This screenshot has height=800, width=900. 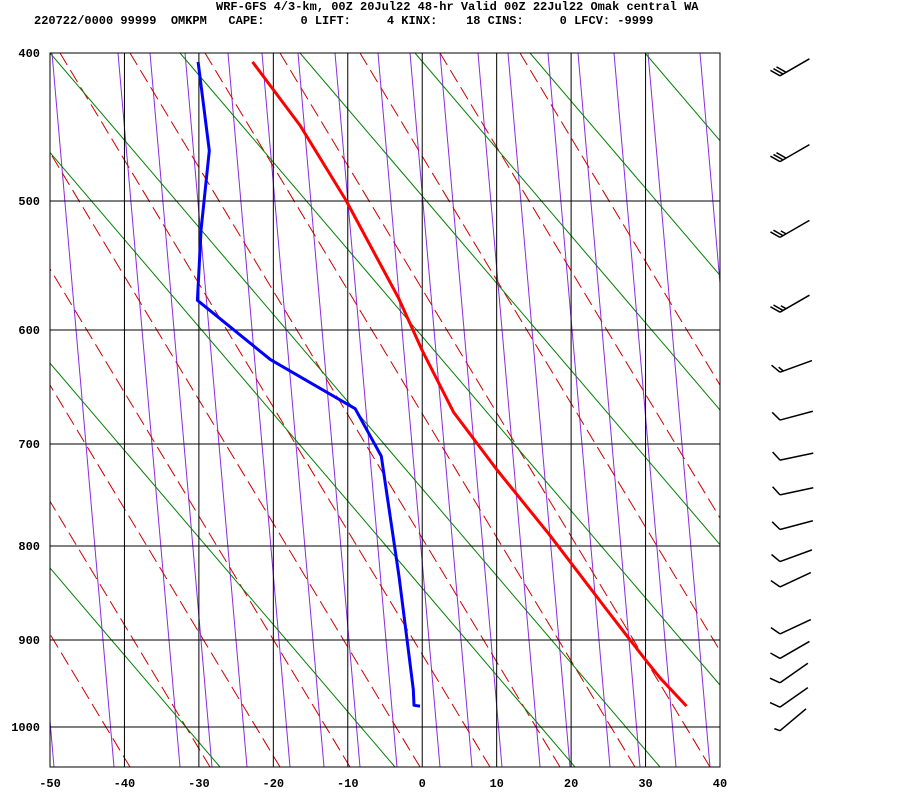 I want to click on x-tick-label: 0, so click(x=422, y=784).